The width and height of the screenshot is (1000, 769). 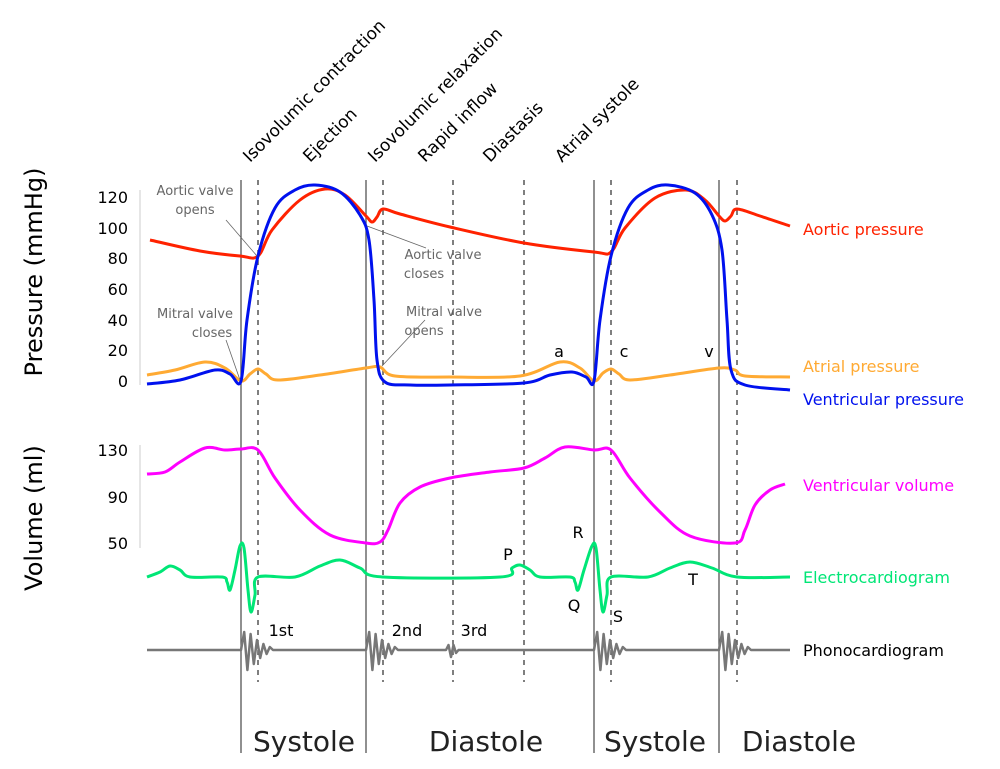 What do you see at coordinates (876, 577) in the screenshot?
I see `legend-electrocardiogram: Electrocardiogram` at bounding box center [876, 577].